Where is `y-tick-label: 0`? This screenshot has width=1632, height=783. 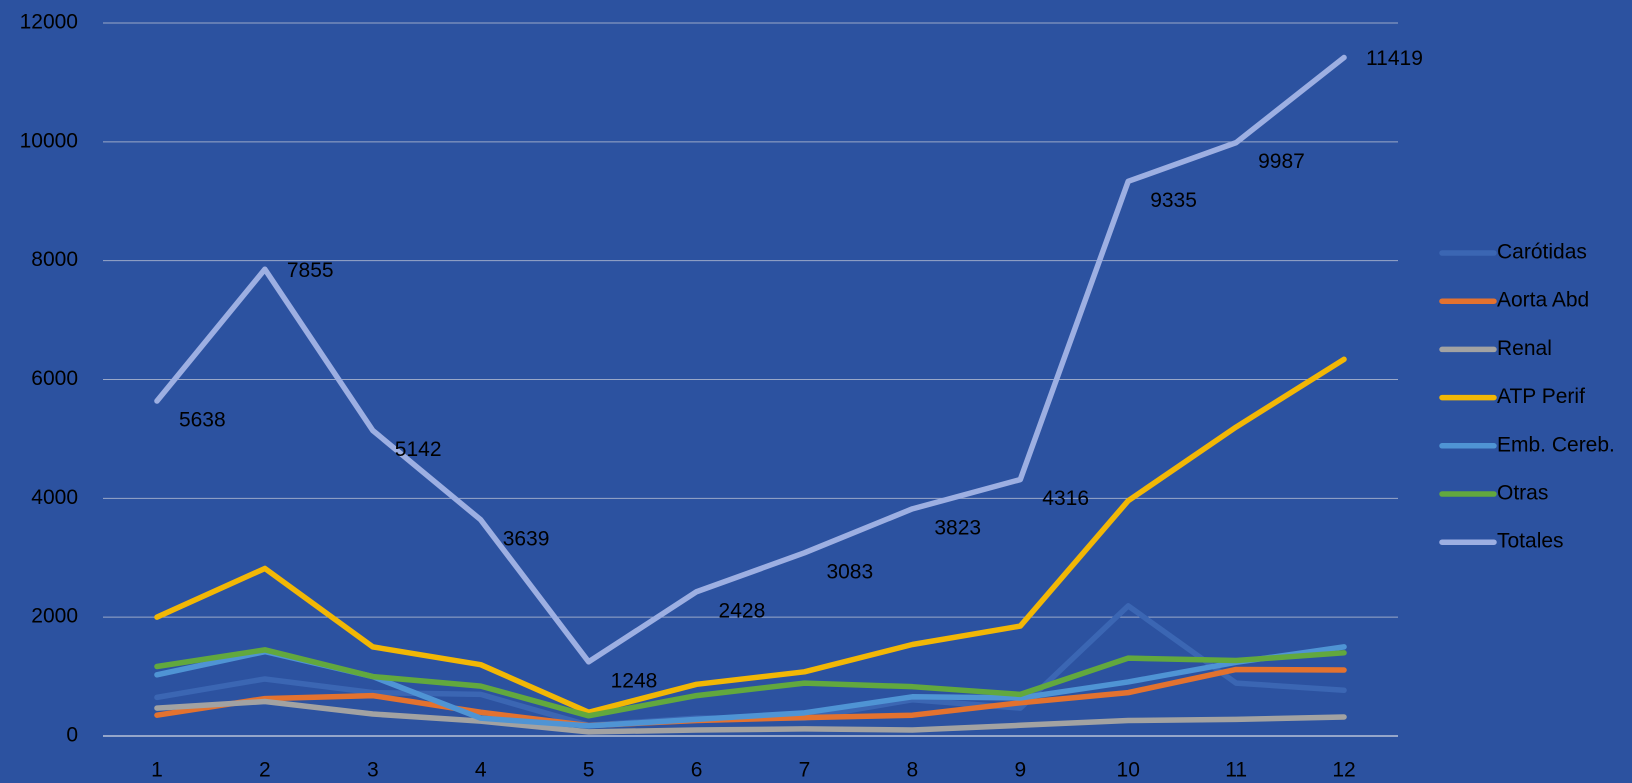 y-tick-label: 0 is located at coordinates (72, 735).